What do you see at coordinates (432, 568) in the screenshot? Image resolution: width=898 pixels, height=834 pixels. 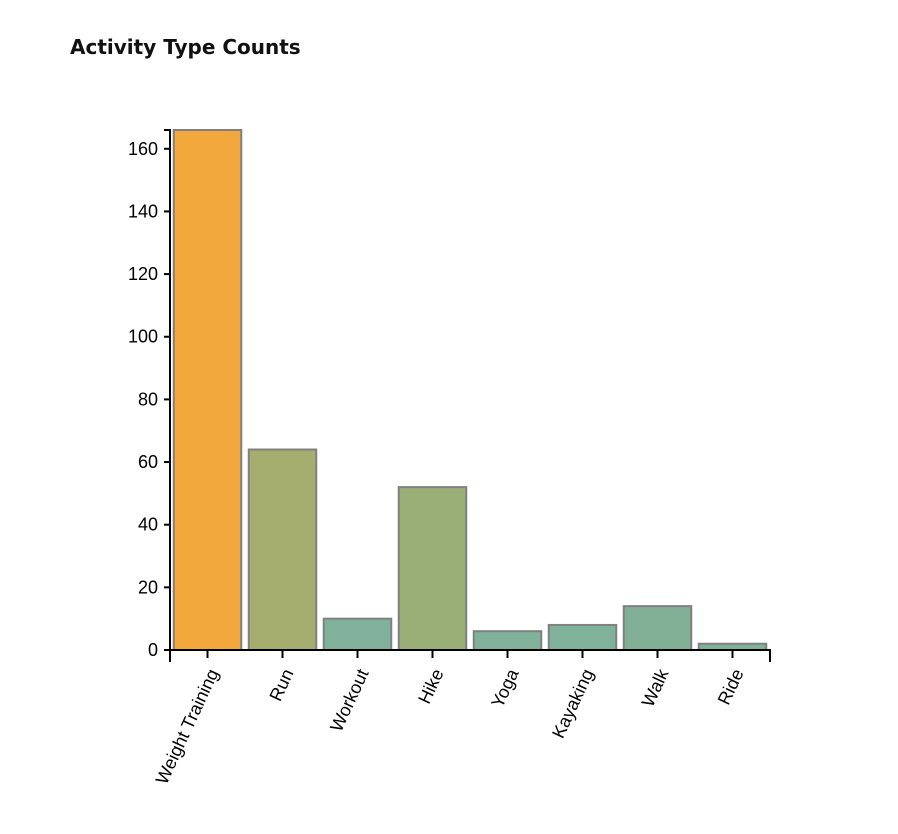 I see `bar-hike` at bounding box center [432, 568].